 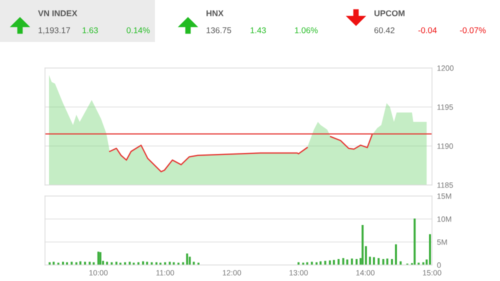 What do you see at coordinates (219, 30) in the screenshot?
I see `text: 136.75` at bounding box center [219, 30].